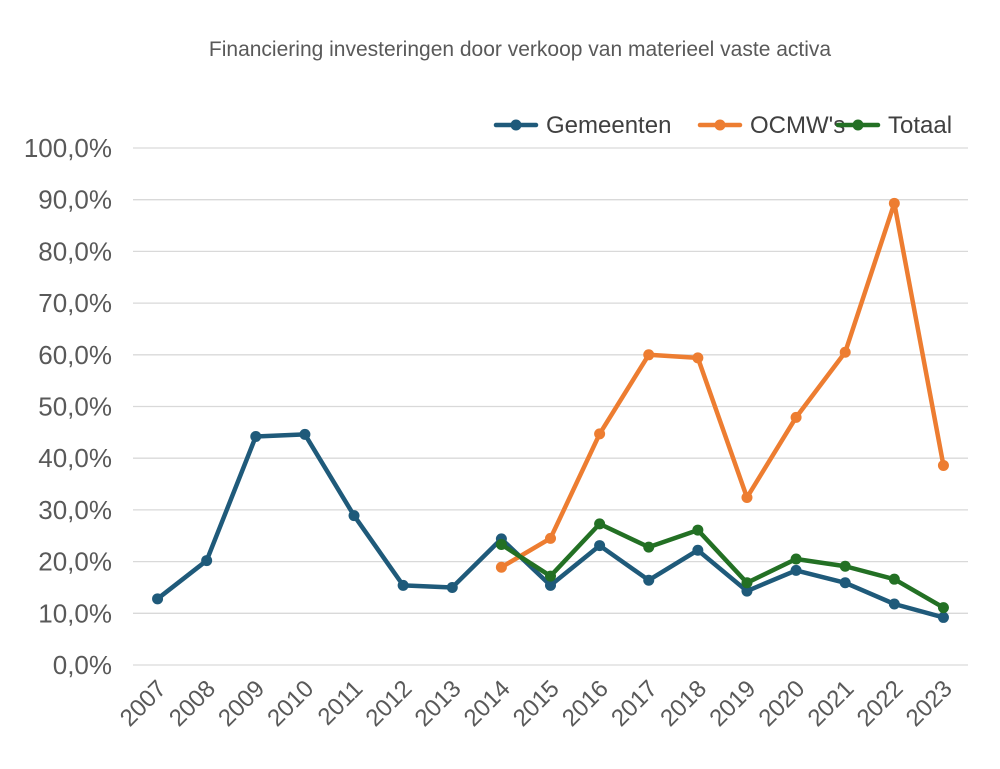  I want to click on series-line, so click(722, 565).